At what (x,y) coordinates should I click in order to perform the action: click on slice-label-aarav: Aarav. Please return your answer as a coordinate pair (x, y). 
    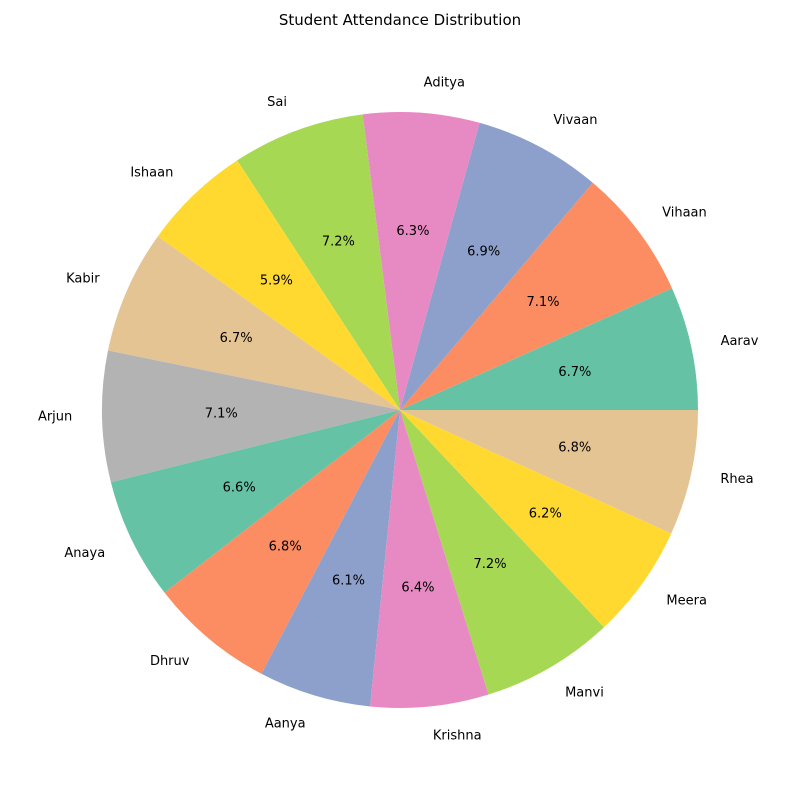
    Looking at the image, I should click on (740, 341).